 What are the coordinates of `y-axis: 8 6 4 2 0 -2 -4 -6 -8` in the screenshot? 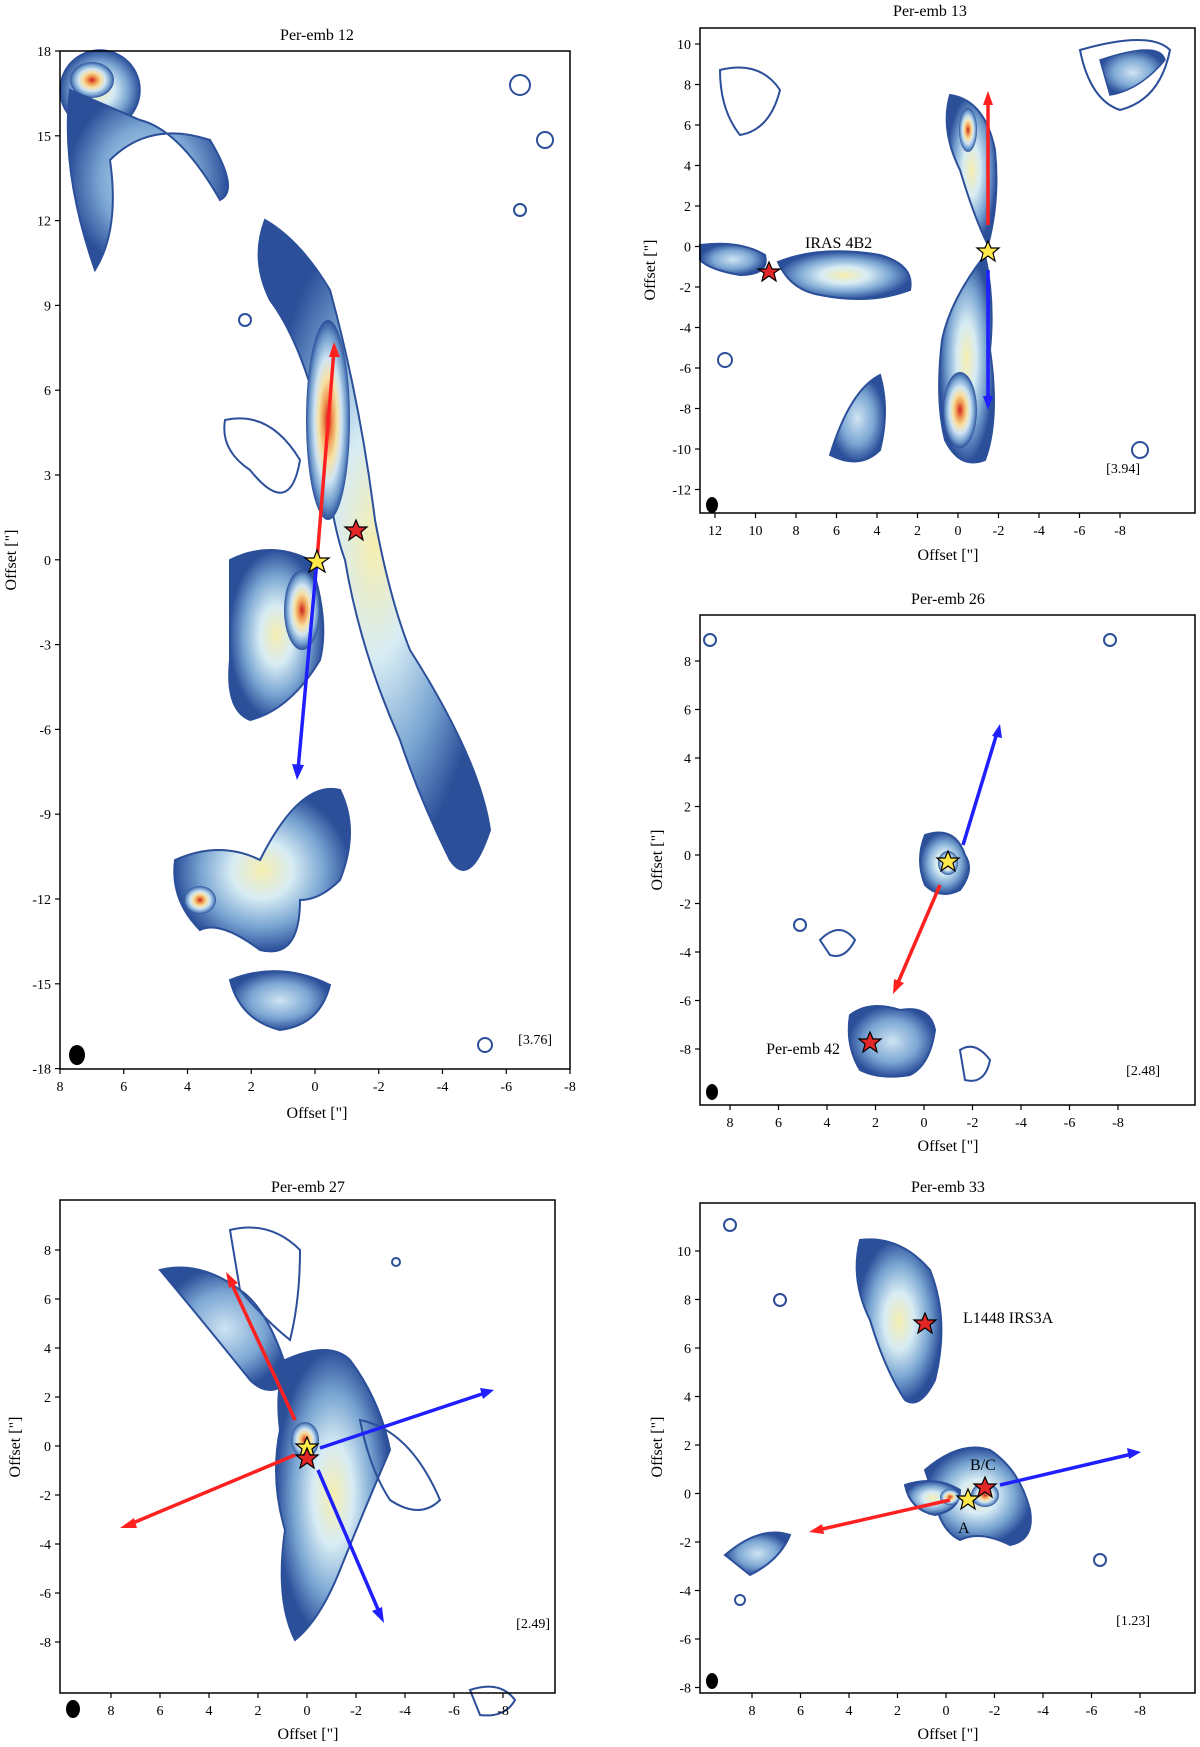 It's located at (689, 856).